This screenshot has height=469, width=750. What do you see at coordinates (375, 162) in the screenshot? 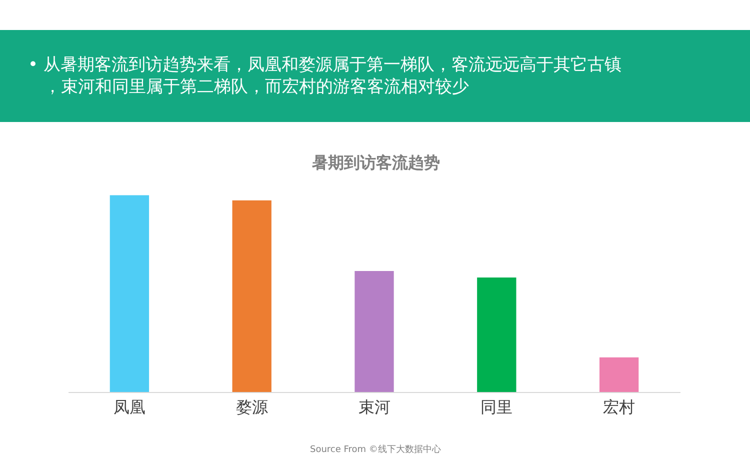
I see `chart-subtitle: 暑期到访客流趋势` at bounding box center [375, 162].